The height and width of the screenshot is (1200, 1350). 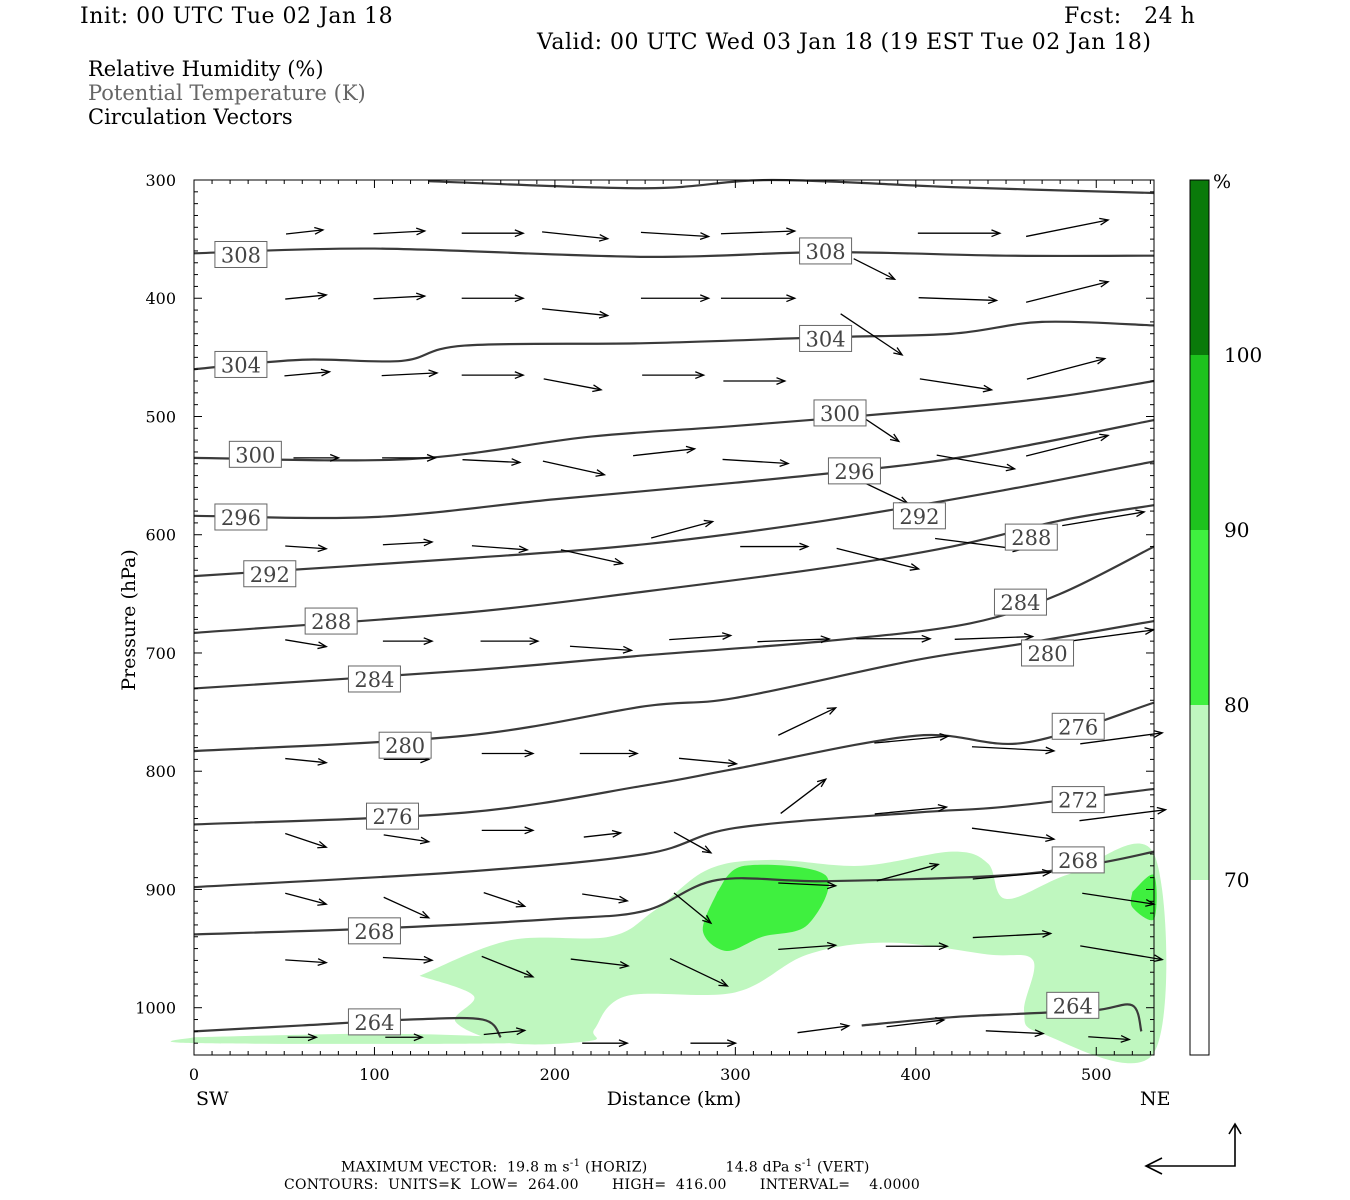 I want to click on max-vector-vertical: 14.8 dPa s, so click(x=763, y=1167).